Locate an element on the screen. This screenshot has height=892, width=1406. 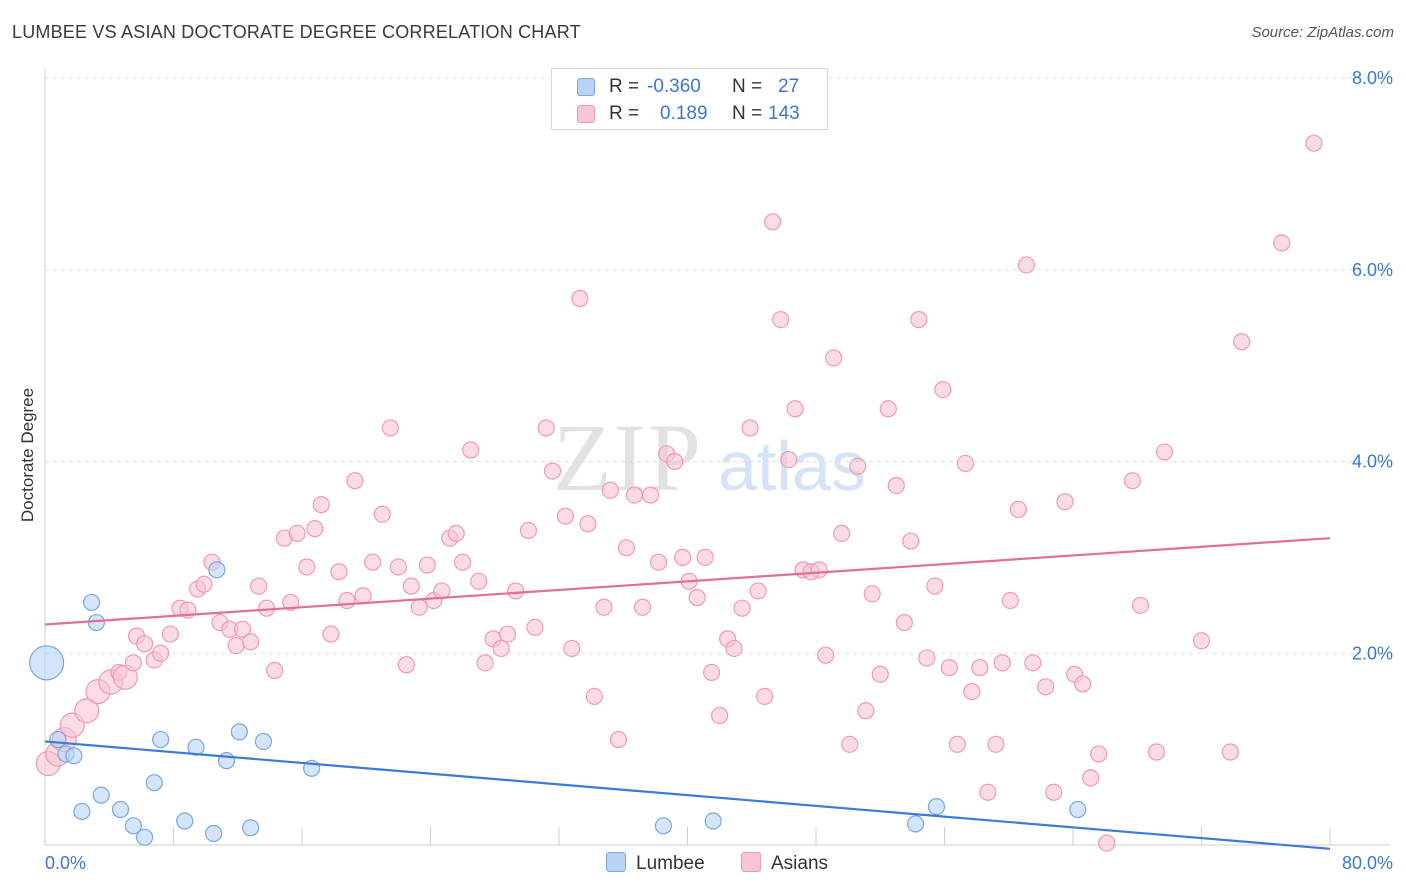
asians-n-value: 143 is located at coordinates (784, 113).